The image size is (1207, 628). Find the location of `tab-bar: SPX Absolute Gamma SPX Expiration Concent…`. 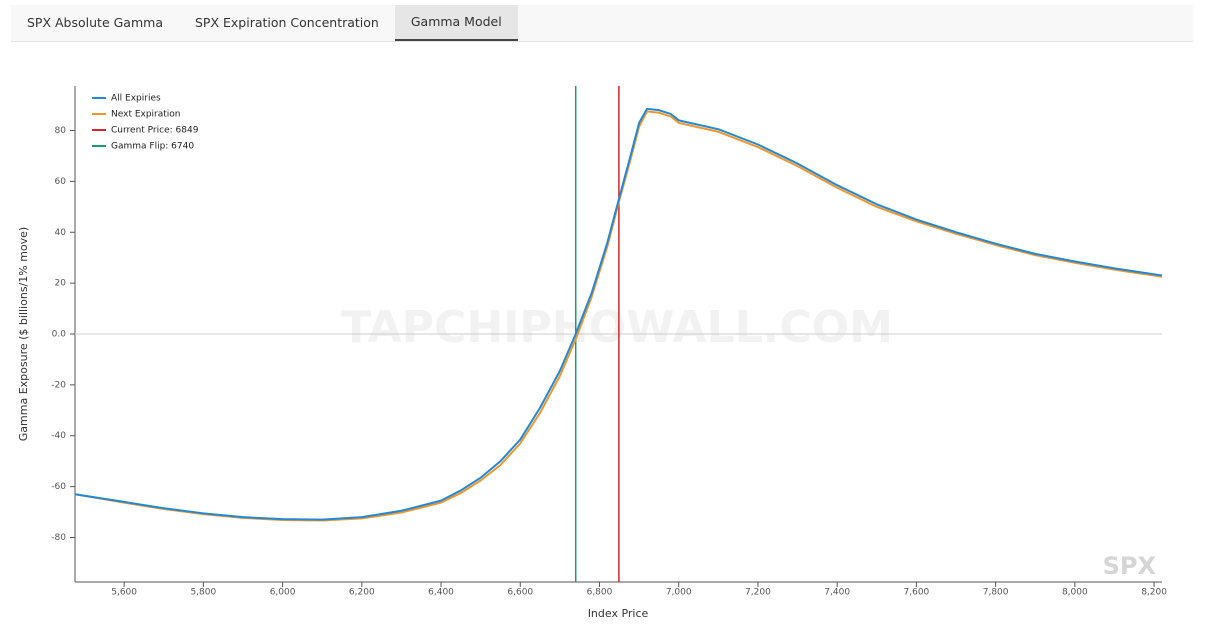

tab-bar: SPX Absolute Gamma SPX Expiration Concent… is located at coordinates (602, 23).